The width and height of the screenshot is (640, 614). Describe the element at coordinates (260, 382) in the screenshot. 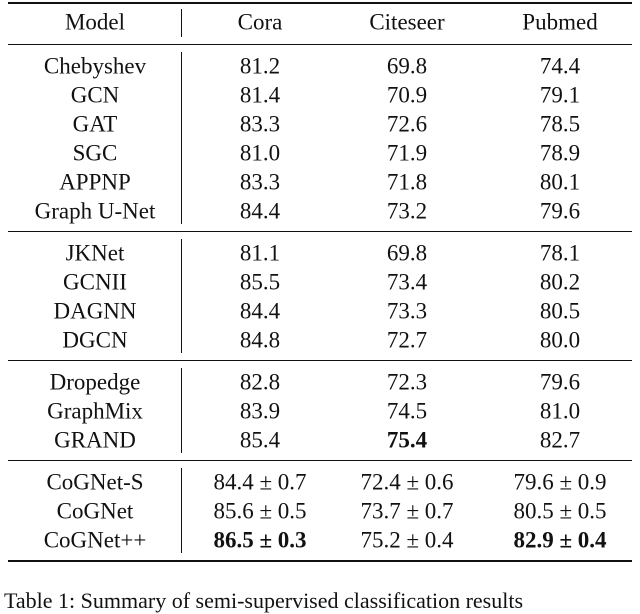

I see `score-cell: 82.8` at that location.